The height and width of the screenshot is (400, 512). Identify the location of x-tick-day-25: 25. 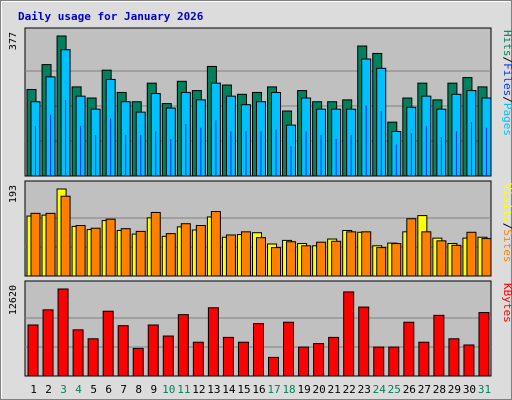
(394, 389).